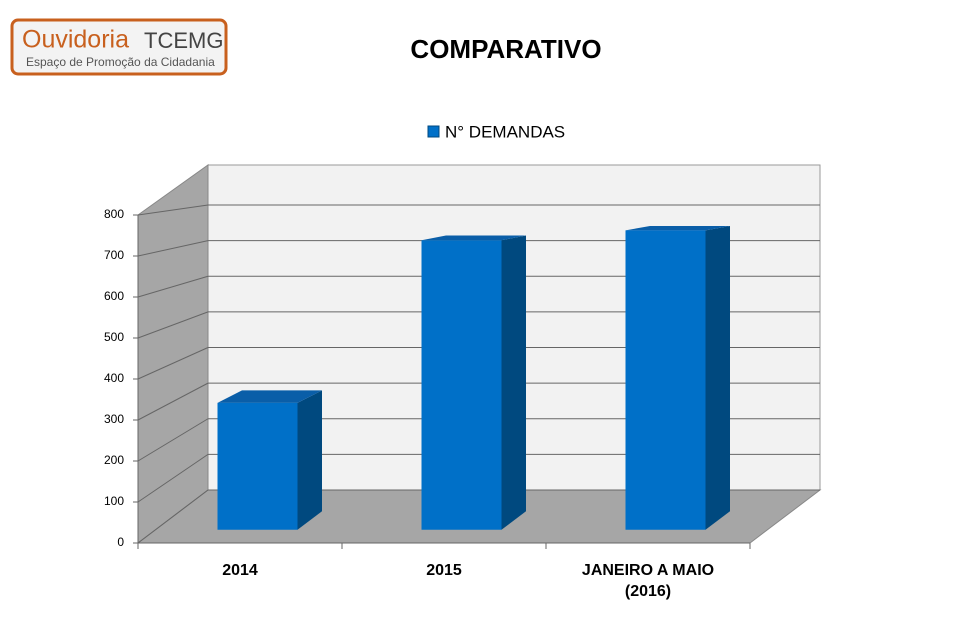  Describe the element at coordinates (114, 296) in the screenshot. I see `y-tick-label: 600` at that location.